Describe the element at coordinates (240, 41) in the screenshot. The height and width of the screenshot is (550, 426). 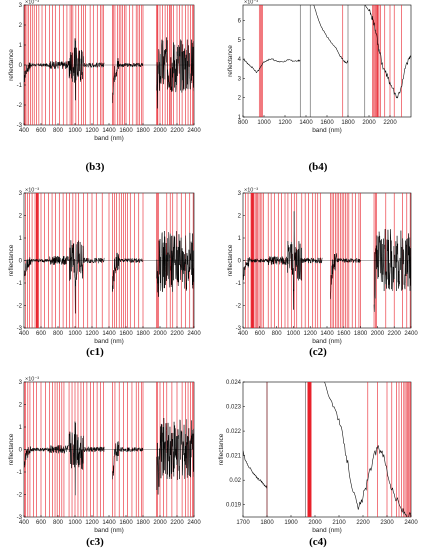
I see `y-tick-label: 5` at that location.